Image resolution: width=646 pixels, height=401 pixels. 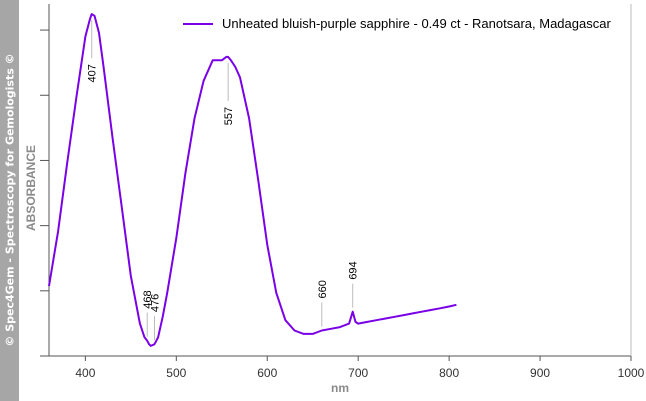 What do you see at coordinates (85, 373) in the screenshot?
I see `x-tick-label: 400` at bounding box center [85, 373].